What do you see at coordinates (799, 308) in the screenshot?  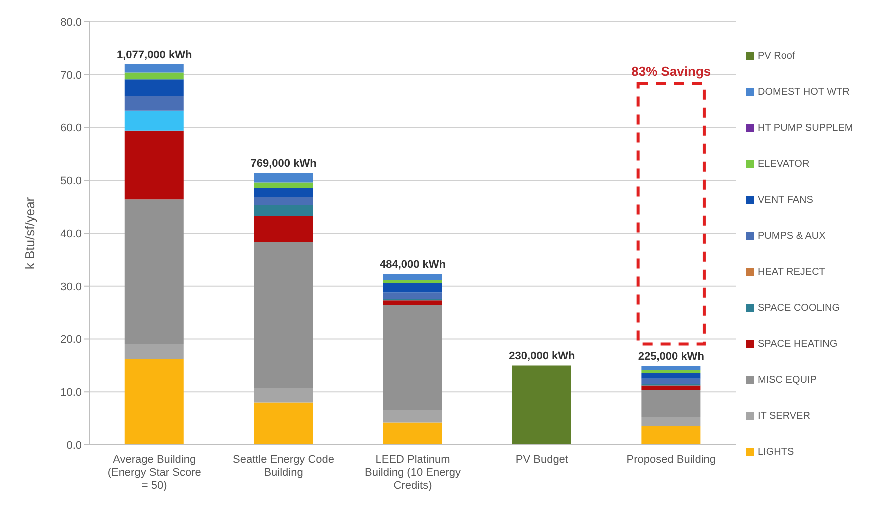 I see `legend-label: SPACE COOLING` at bounding box center [799, 308].